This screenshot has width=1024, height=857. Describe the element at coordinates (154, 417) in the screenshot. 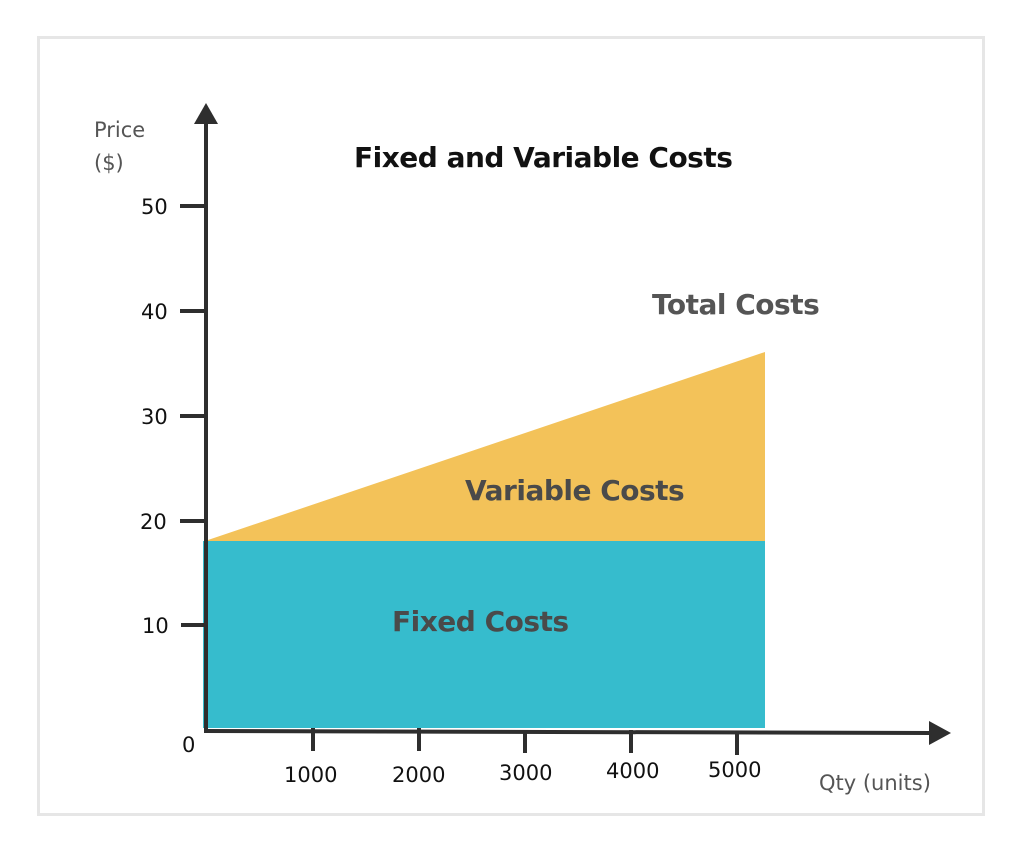

I see `y-tick-label: 30` at that location.